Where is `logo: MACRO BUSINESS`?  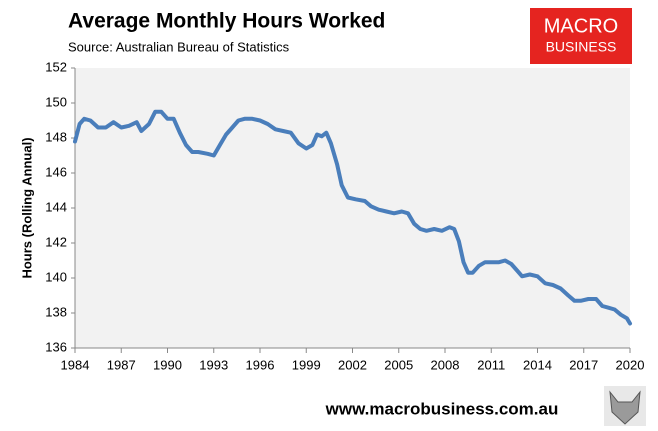
logo: MACRO BUSINESS is located at coordinates (581, 36).